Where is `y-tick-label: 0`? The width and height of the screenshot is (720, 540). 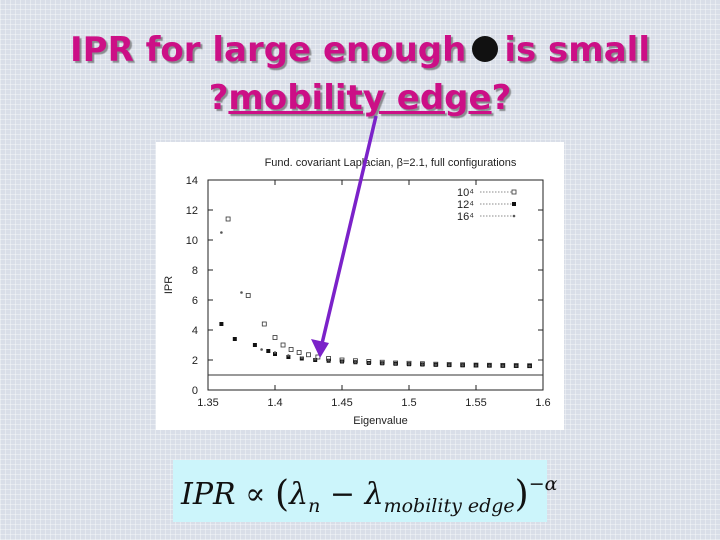
y-tick-label: 0 is located at coordinates (195, 391).